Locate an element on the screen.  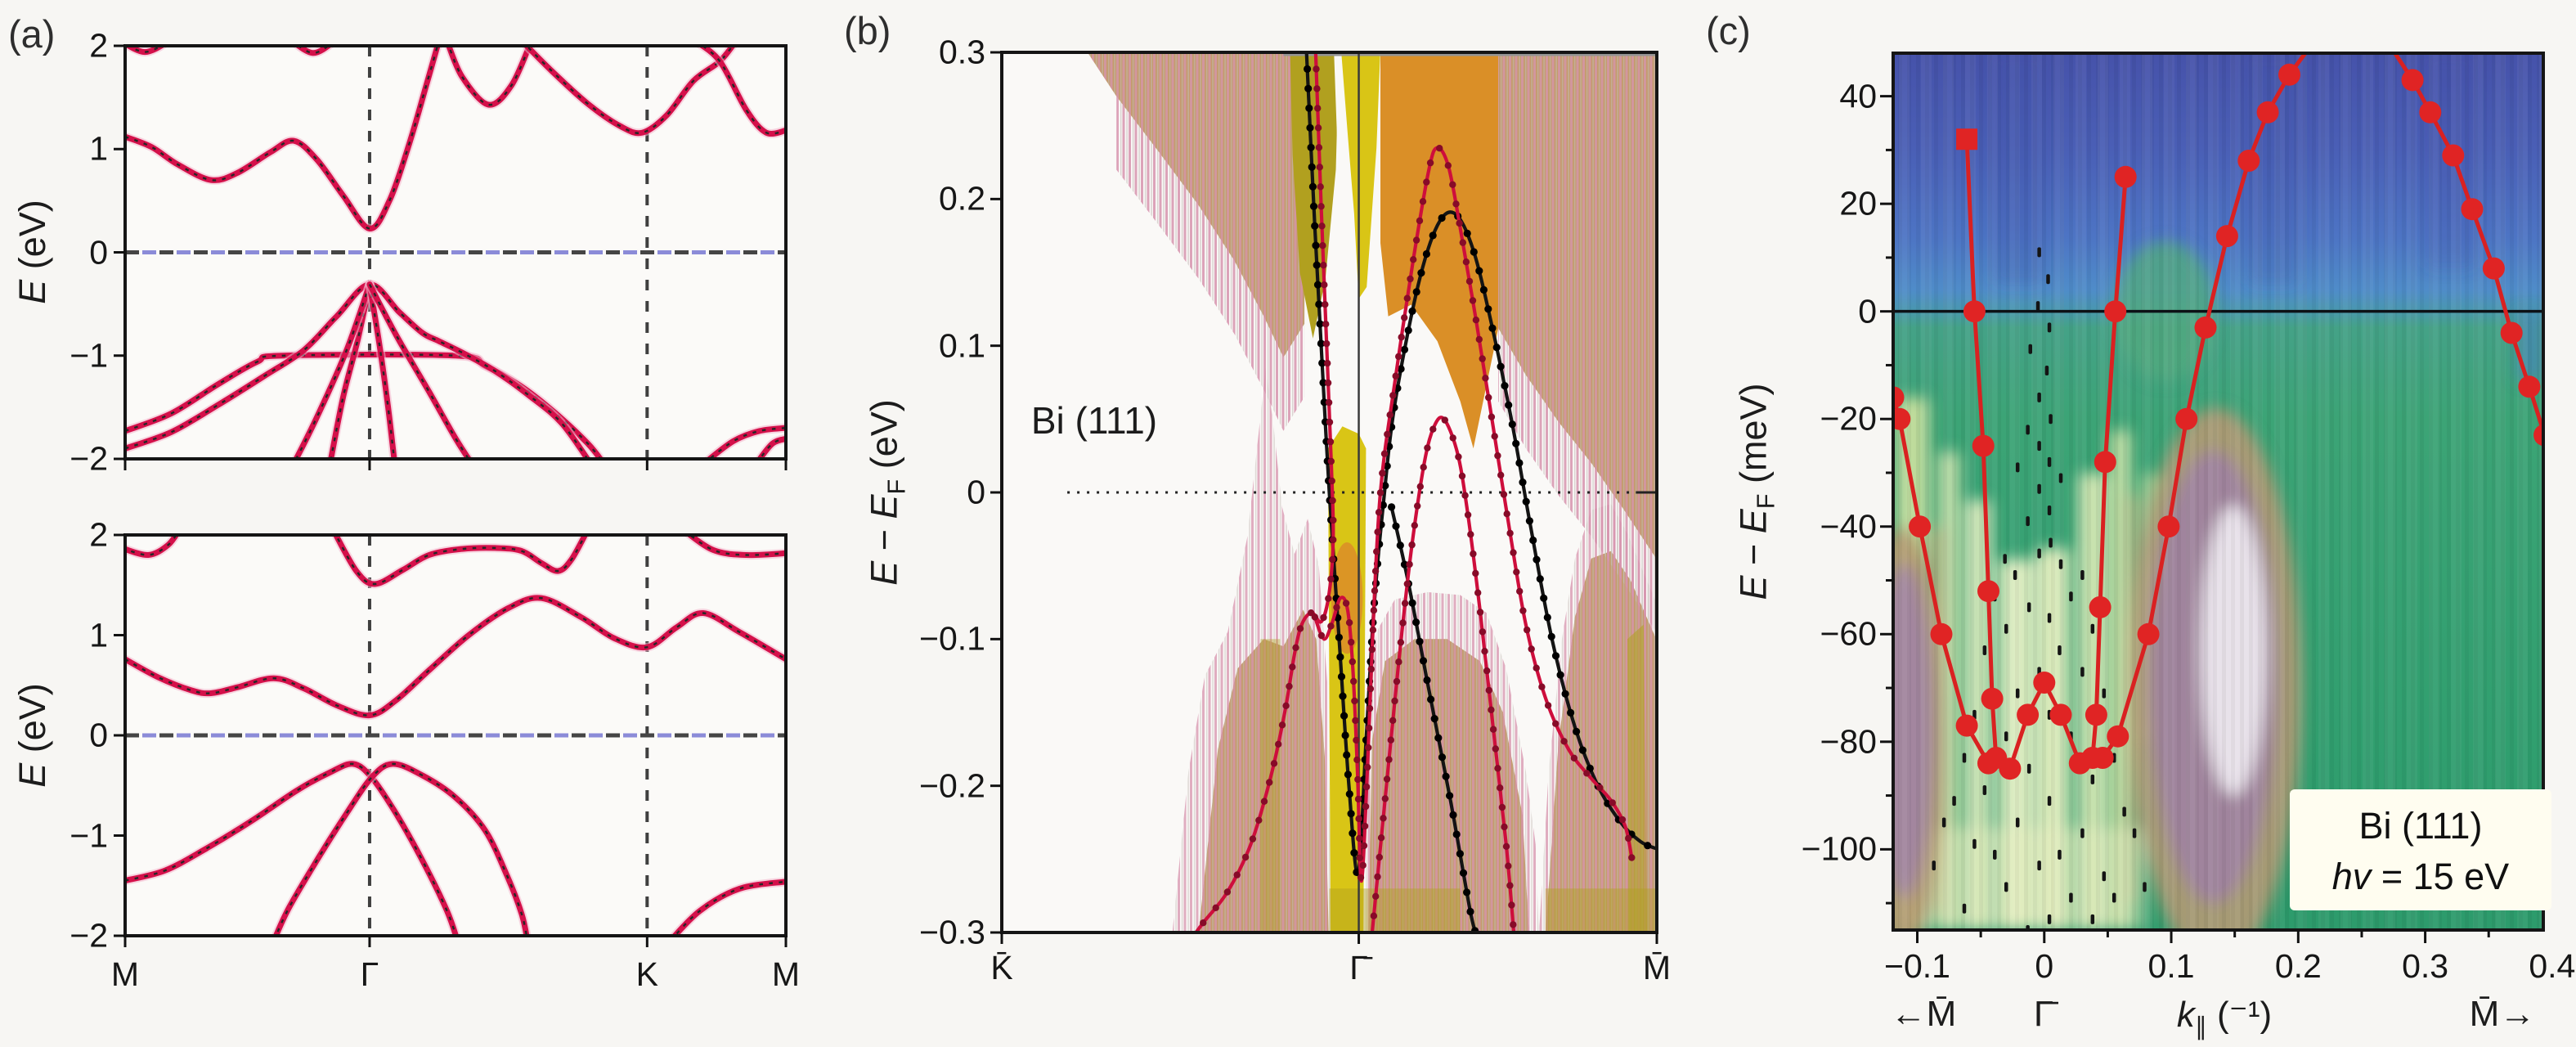
panel-c-ytick-2: 0 is located at coordinates (1868, 311).